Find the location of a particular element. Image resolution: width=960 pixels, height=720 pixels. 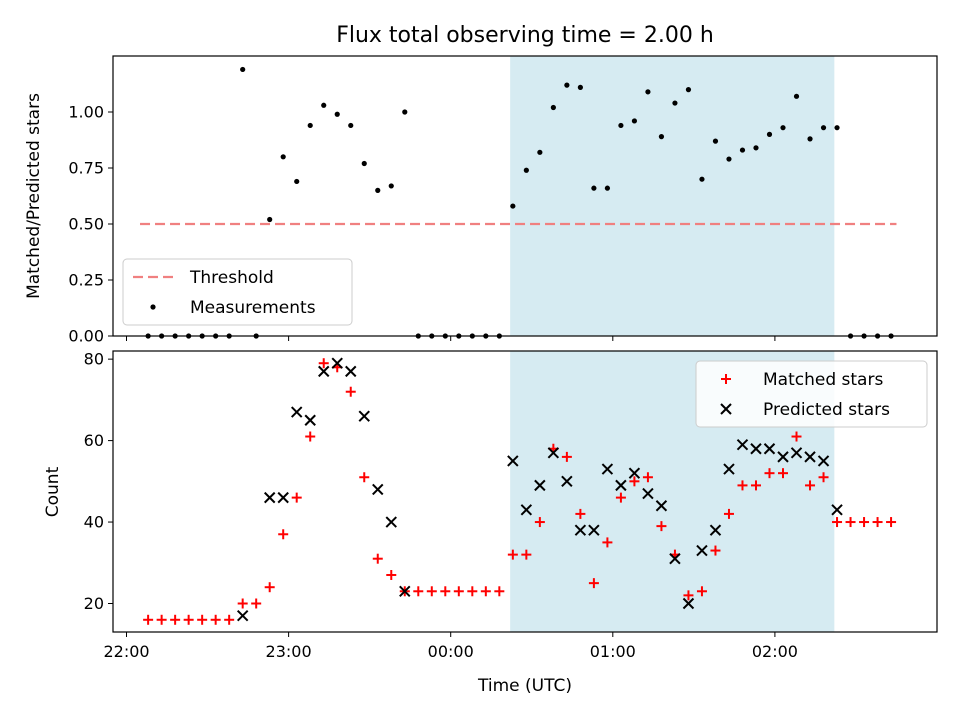

y-tick-label: 0.25 is located at coordinates (86, 280).